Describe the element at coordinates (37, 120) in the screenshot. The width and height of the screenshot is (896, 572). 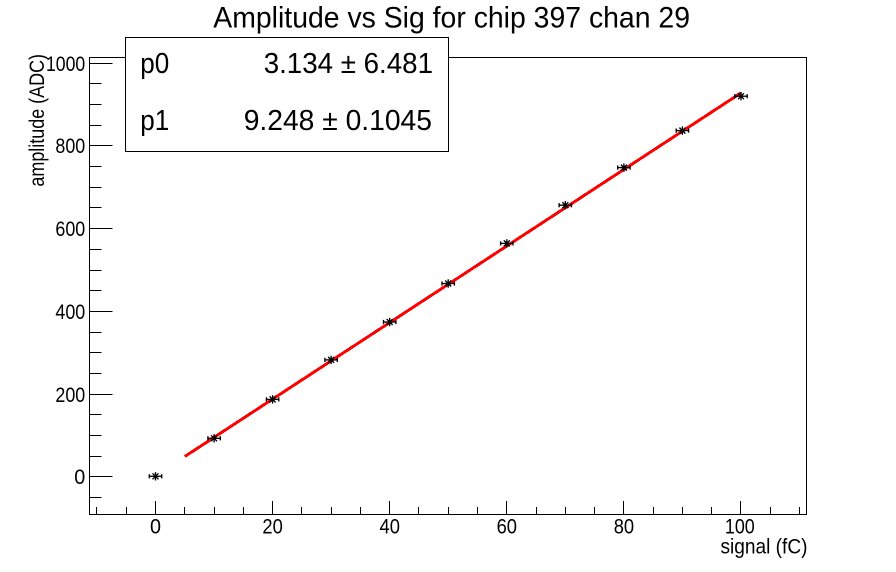
I see `svg-text: amplitude (ADC)` at that location.